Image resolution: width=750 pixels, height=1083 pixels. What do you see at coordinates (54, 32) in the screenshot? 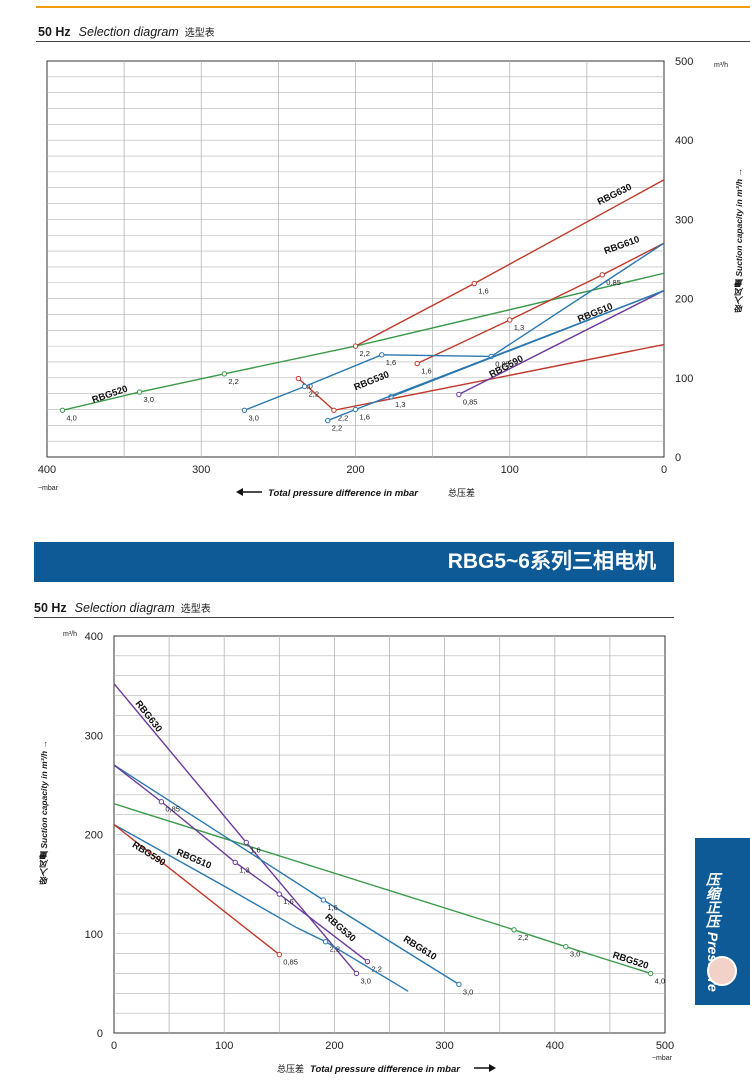
I see `chart1-hz: 50 Hz` at bounding box center [54, 32].